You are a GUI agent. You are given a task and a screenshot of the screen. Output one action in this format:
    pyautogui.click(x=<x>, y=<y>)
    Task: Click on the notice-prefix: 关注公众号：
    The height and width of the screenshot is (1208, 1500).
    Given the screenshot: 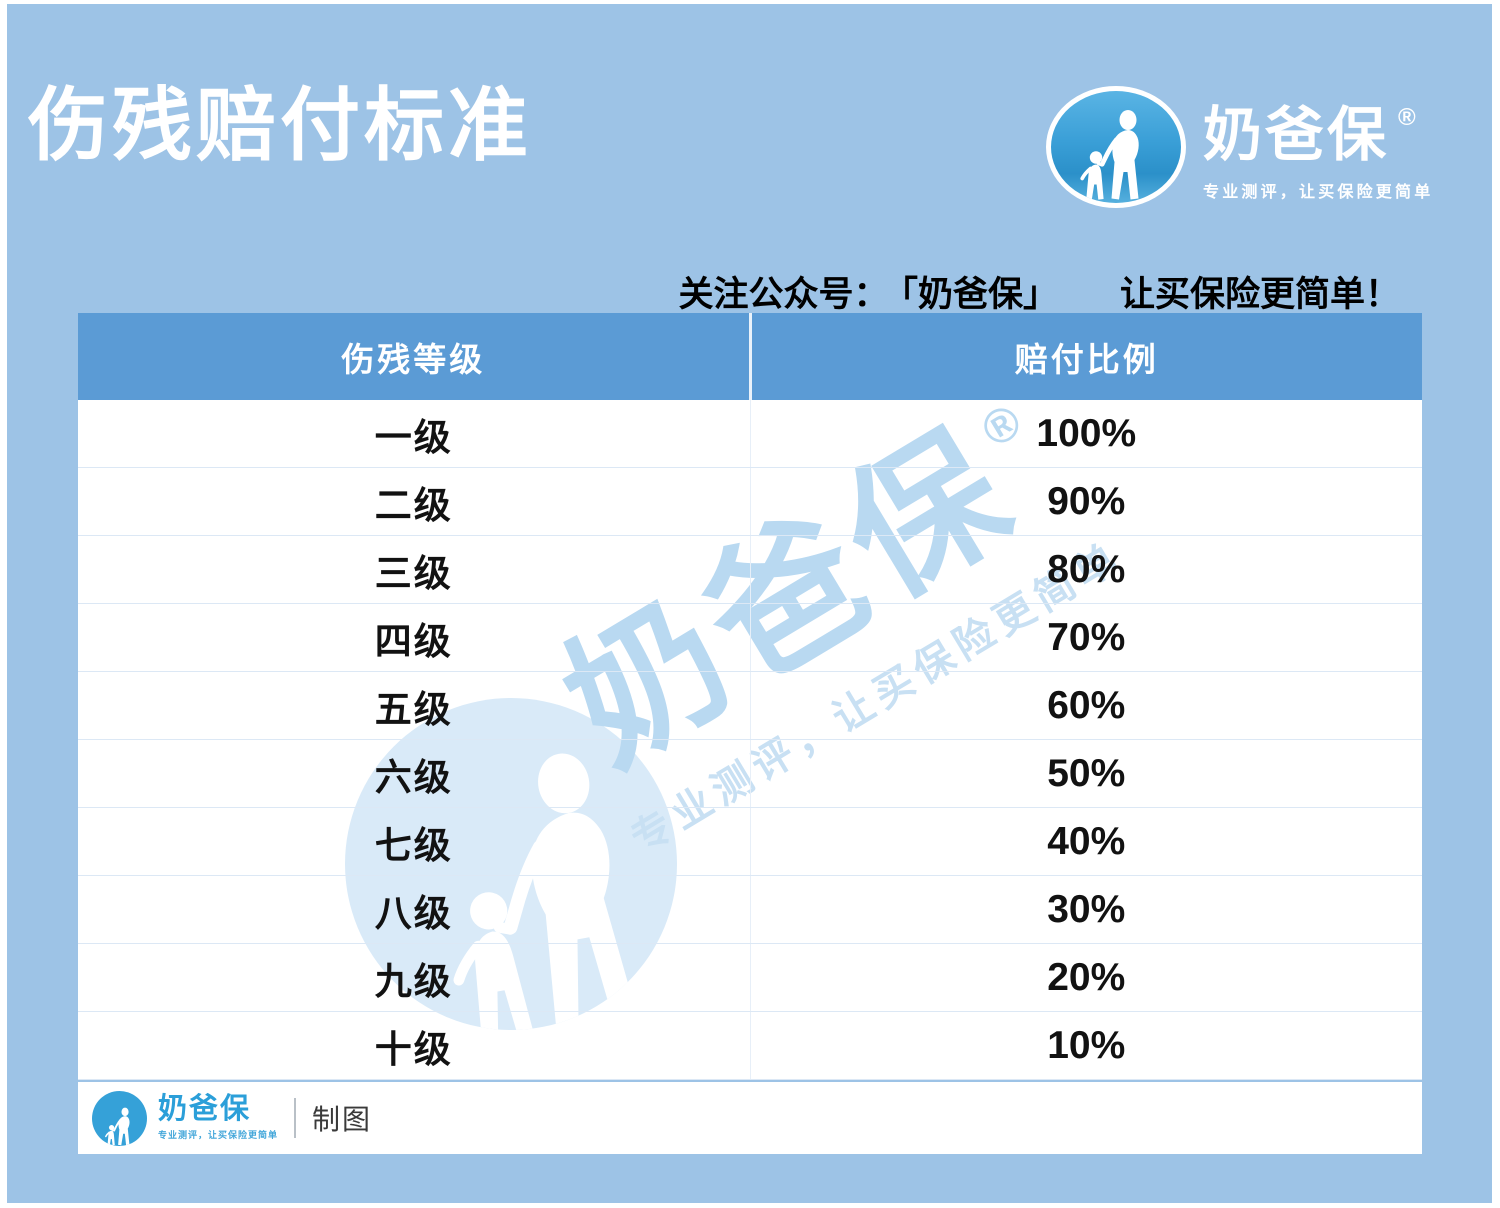 What is the action you would take?
    pyautogui.click(x=783, y=294)
    